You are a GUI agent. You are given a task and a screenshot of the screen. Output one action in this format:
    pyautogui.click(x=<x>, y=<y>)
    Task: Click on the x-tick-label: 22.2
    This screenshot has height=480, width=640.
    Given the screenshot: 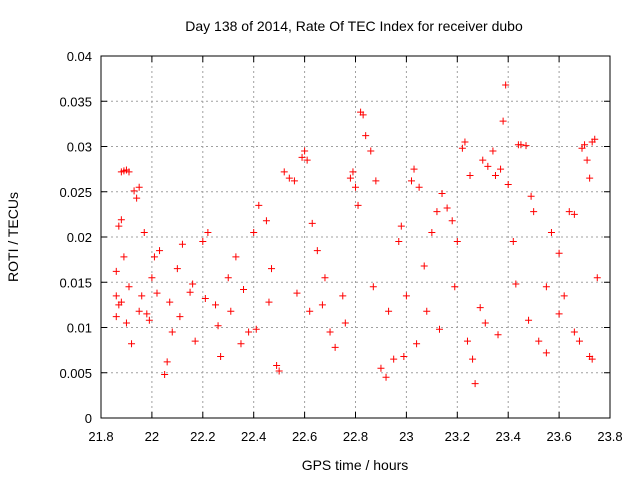 What is the action you would take?
    pyautogui.click(x=202, y=436)
    